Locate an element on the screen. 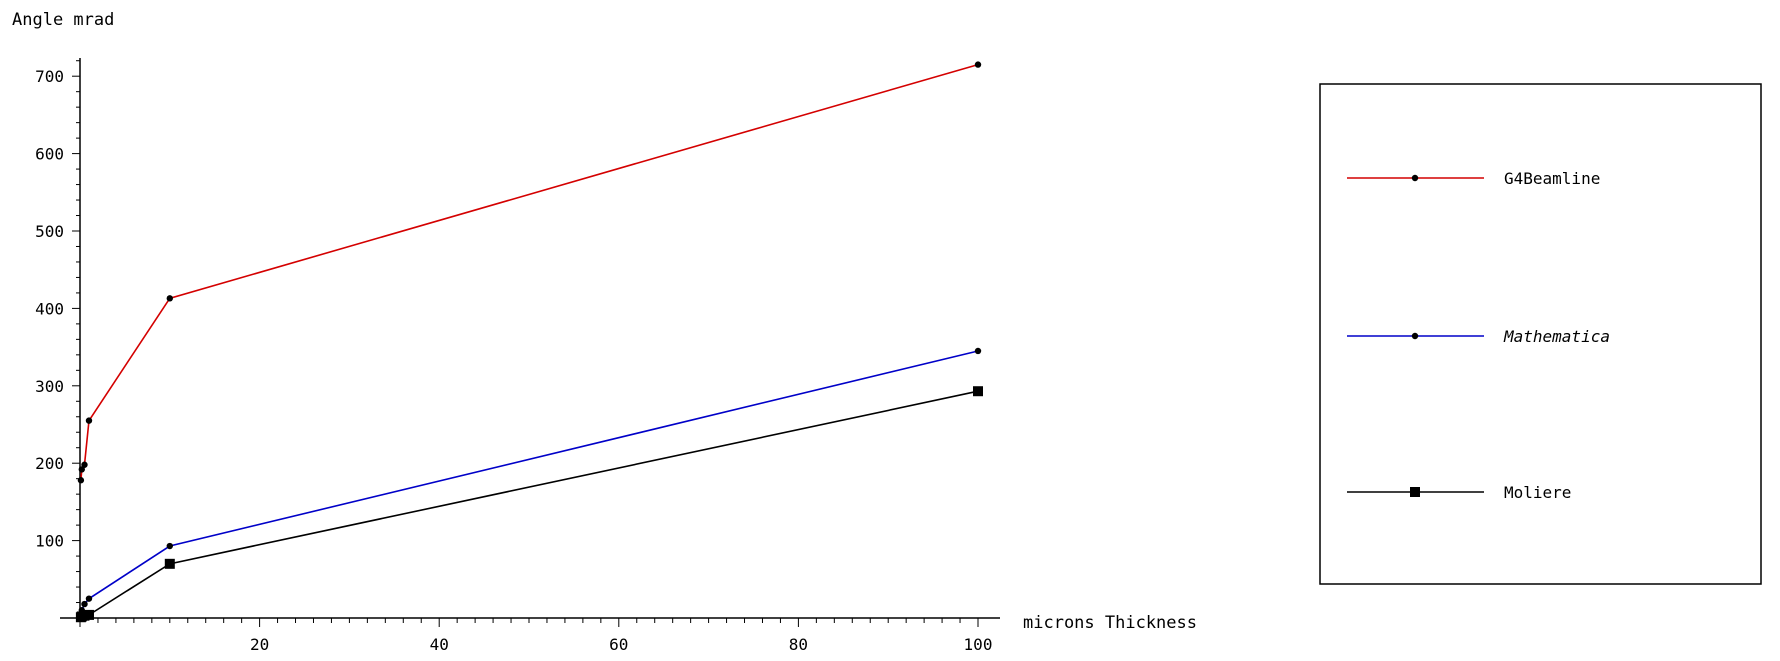 This screenshot has height=661, width=1780. x-tick-label: 100 is located at coordinates (978, 644).